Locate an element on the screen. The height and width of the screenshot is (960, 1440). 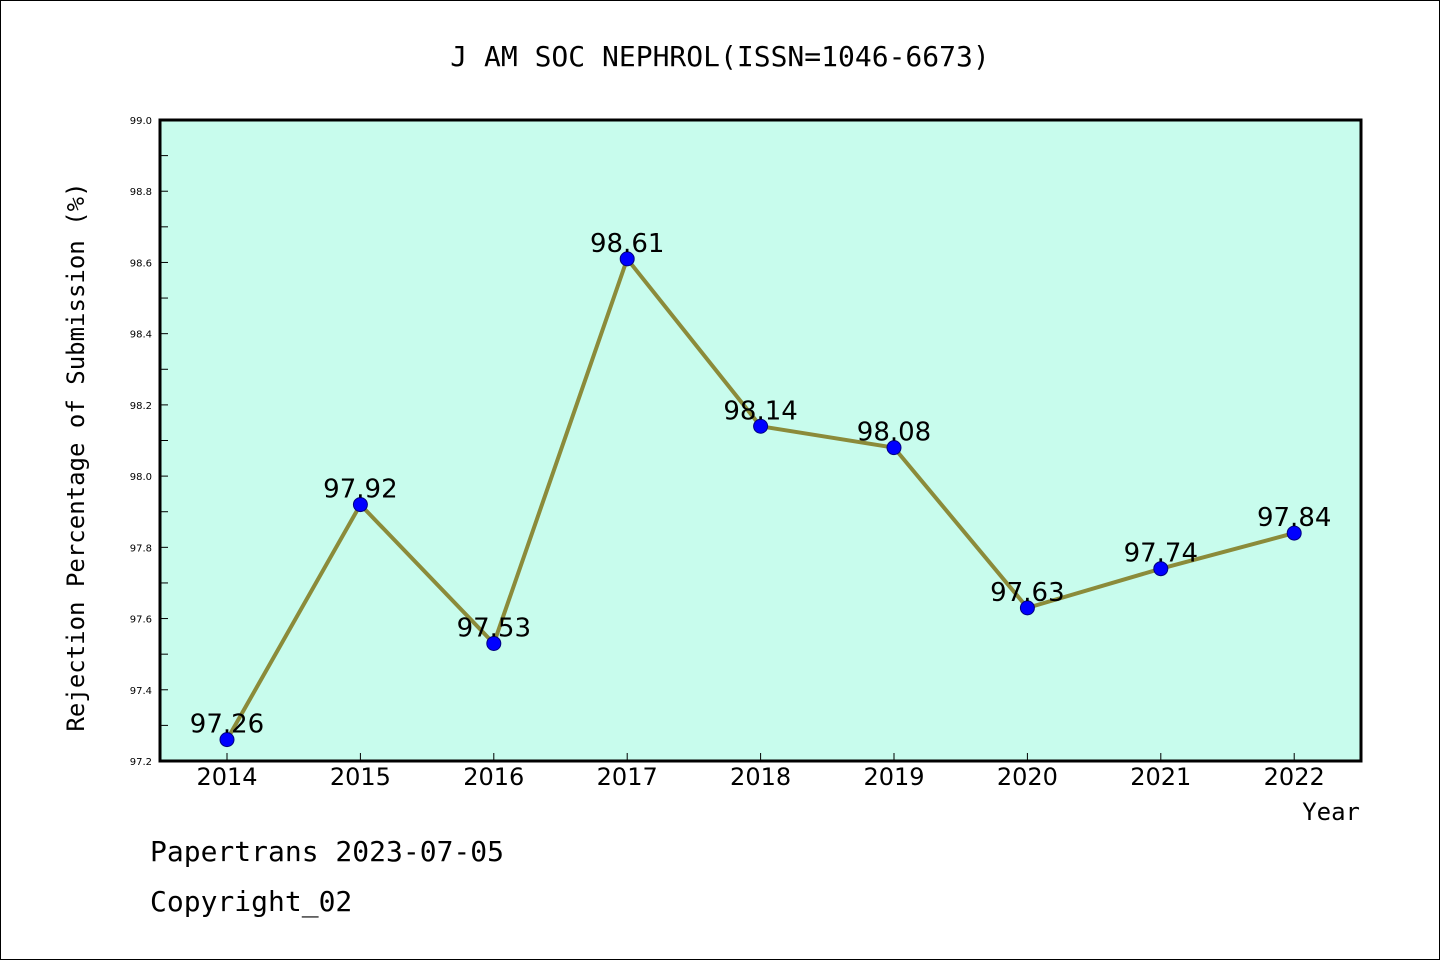
x-tick-label: 2020 is located at coordinates (1027, 777).